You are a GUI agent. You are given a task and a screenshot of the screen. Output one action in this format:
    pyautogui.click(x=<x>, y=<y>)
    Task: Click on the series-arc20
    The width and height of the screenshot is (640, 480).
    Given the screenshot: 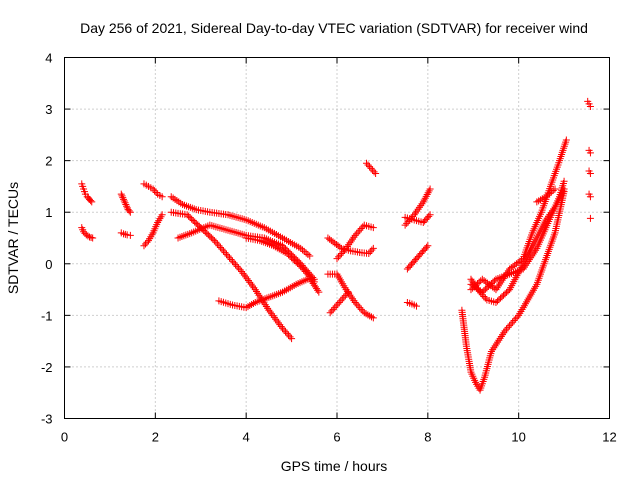 What is the action you would take?
    pyautogui.click(x=411, y=304)
    